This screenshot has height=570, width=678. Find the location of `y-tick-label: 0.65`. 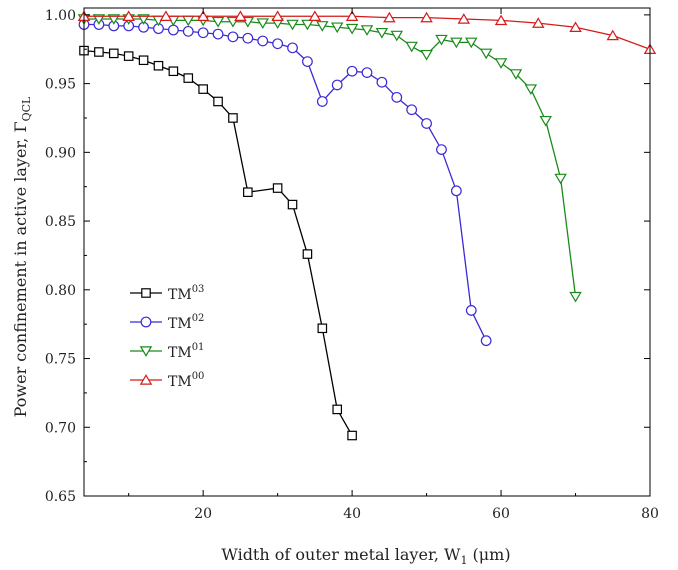

y-tick-label: 0.65 is located at coordinates (60, 497).